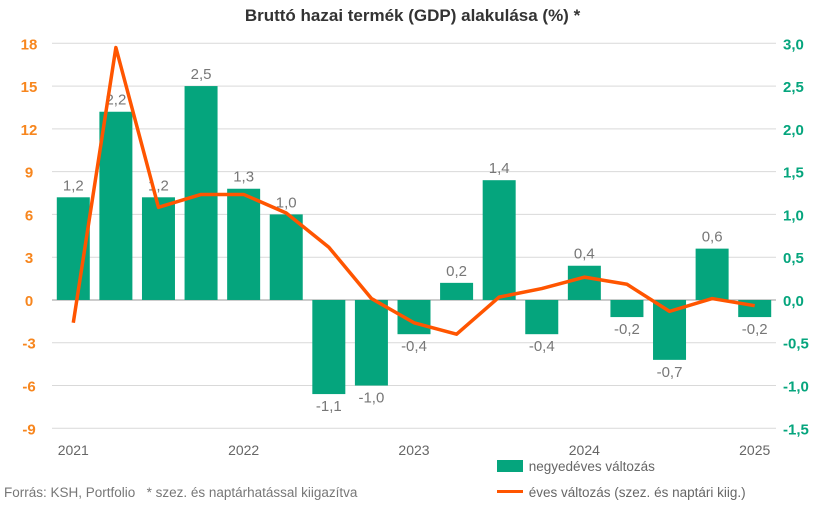 The image size is (825, 507). Describe the element at coordinates (413, 450) in the screenshot. I see `x-axis-tick: 2023` at that location.